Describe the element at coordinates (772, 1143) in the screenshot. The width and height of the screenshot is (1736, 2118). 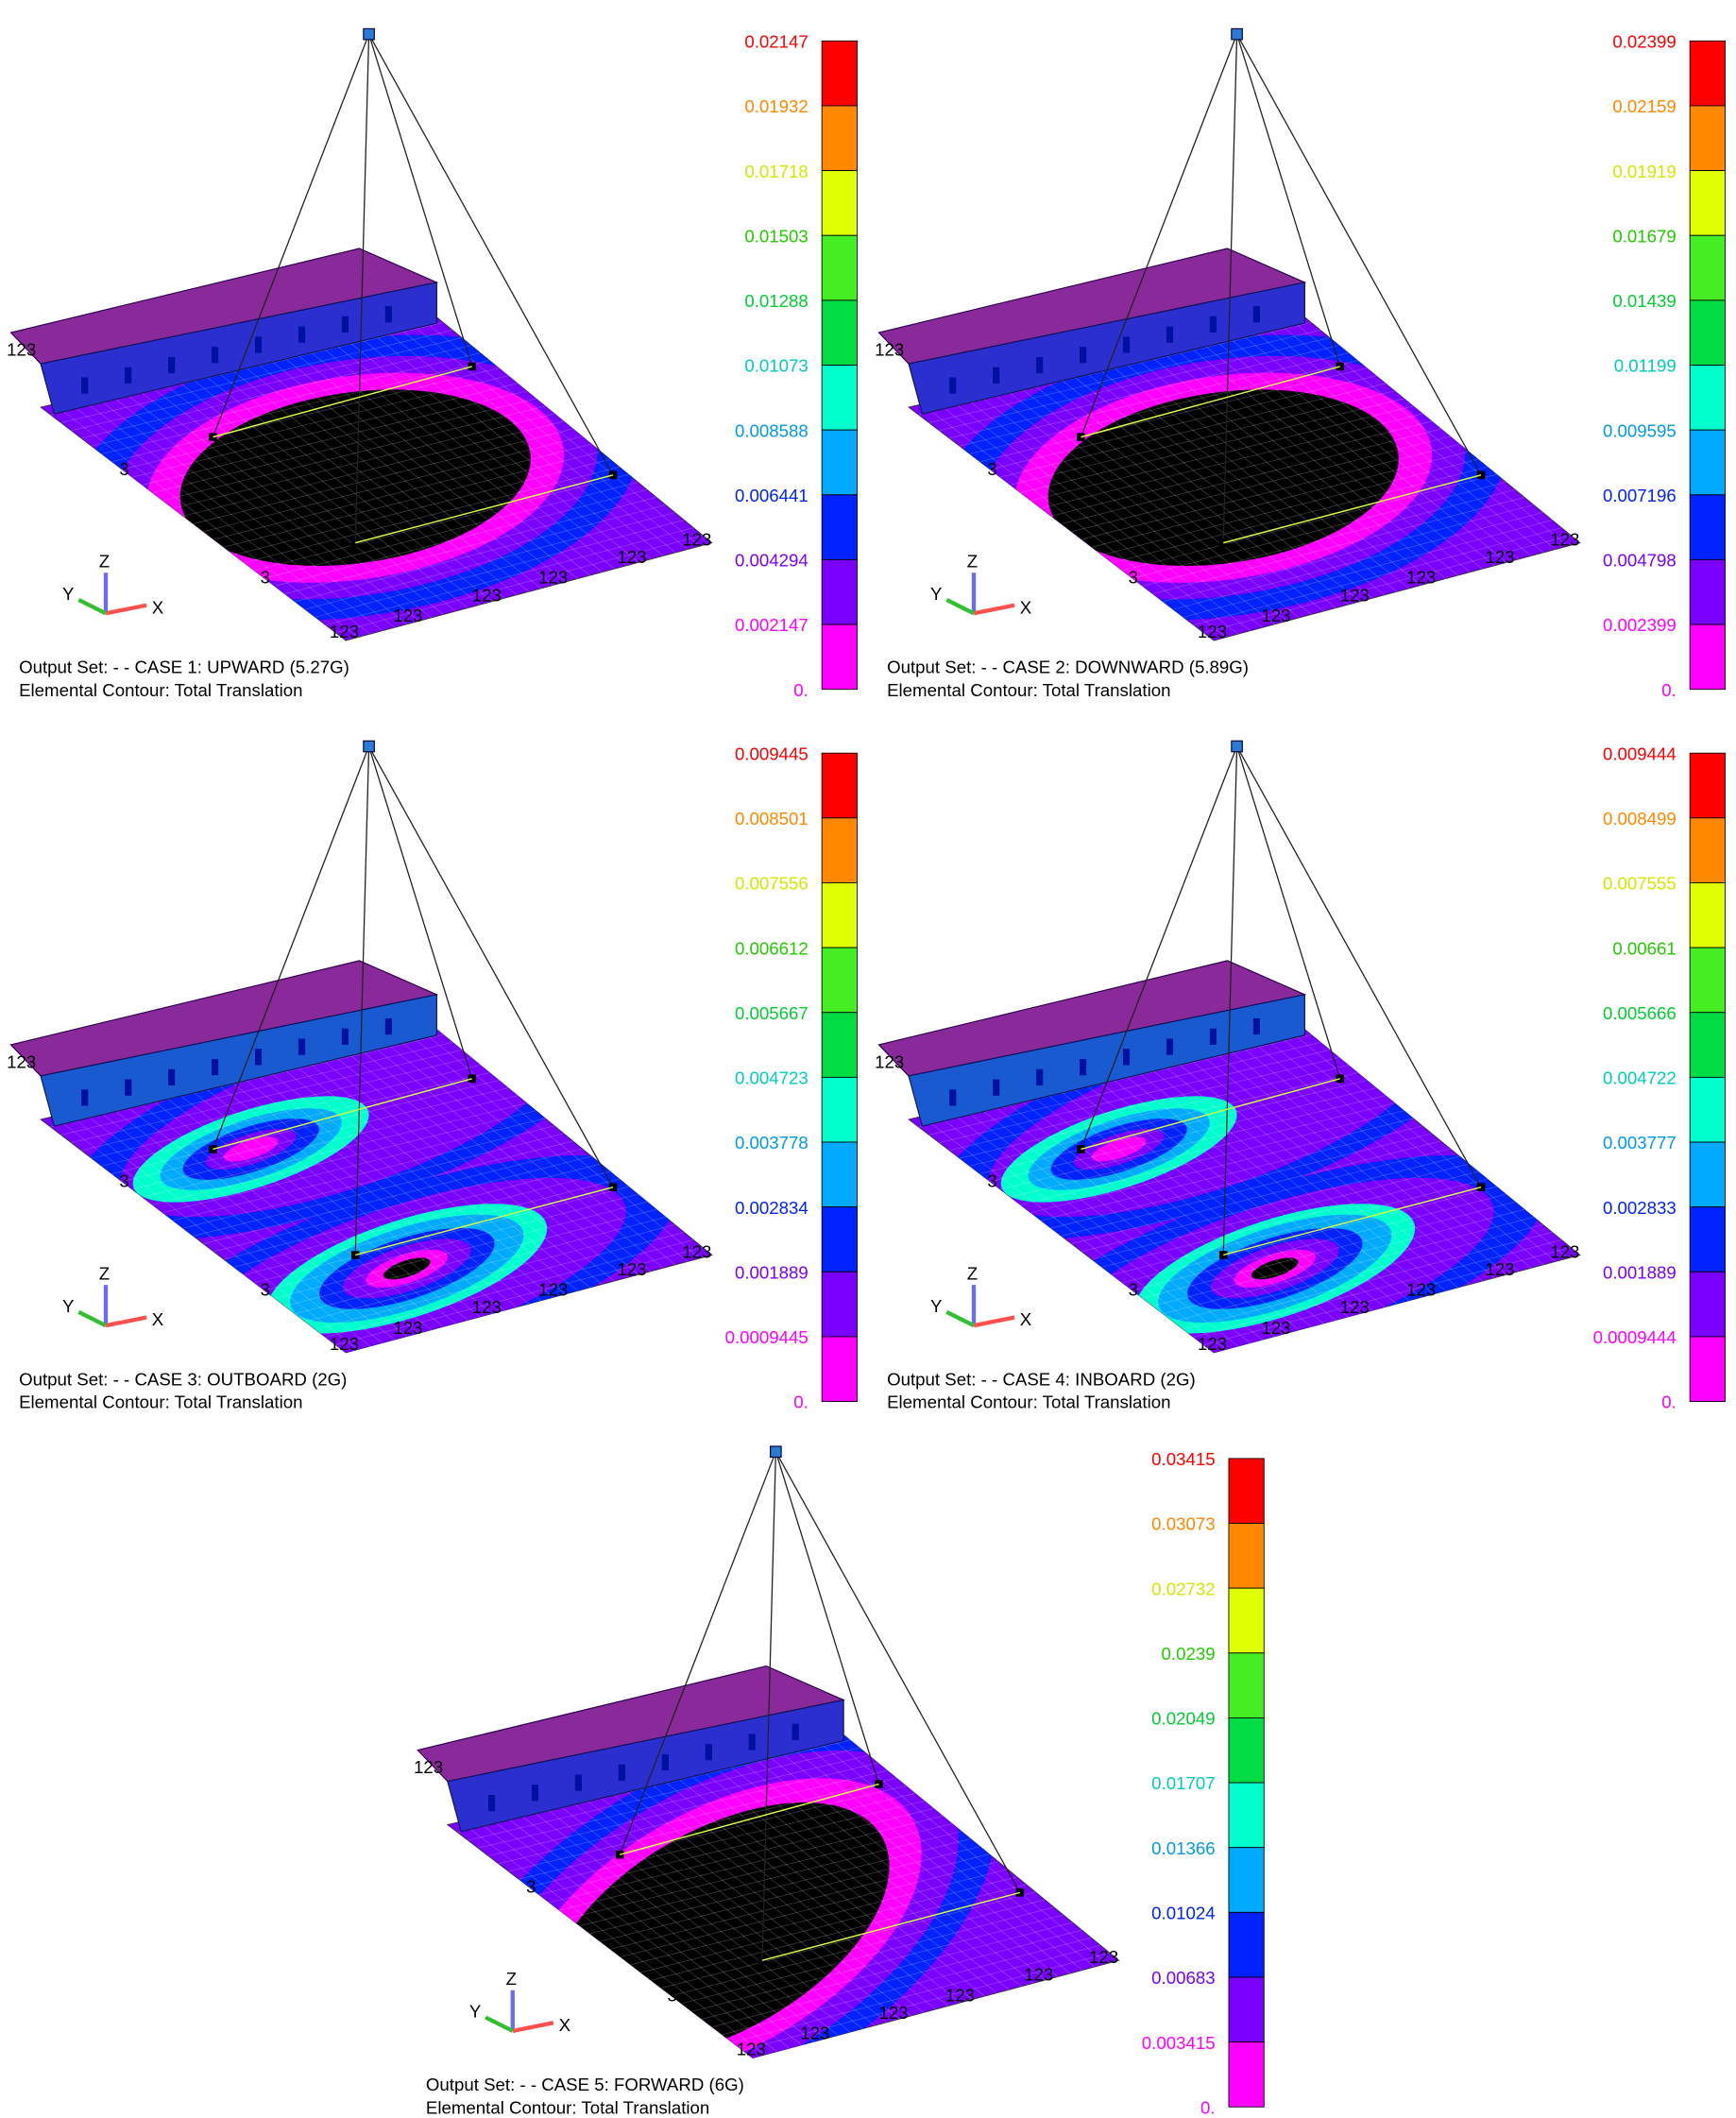
I see `legend-label: 0.003778` at that location.